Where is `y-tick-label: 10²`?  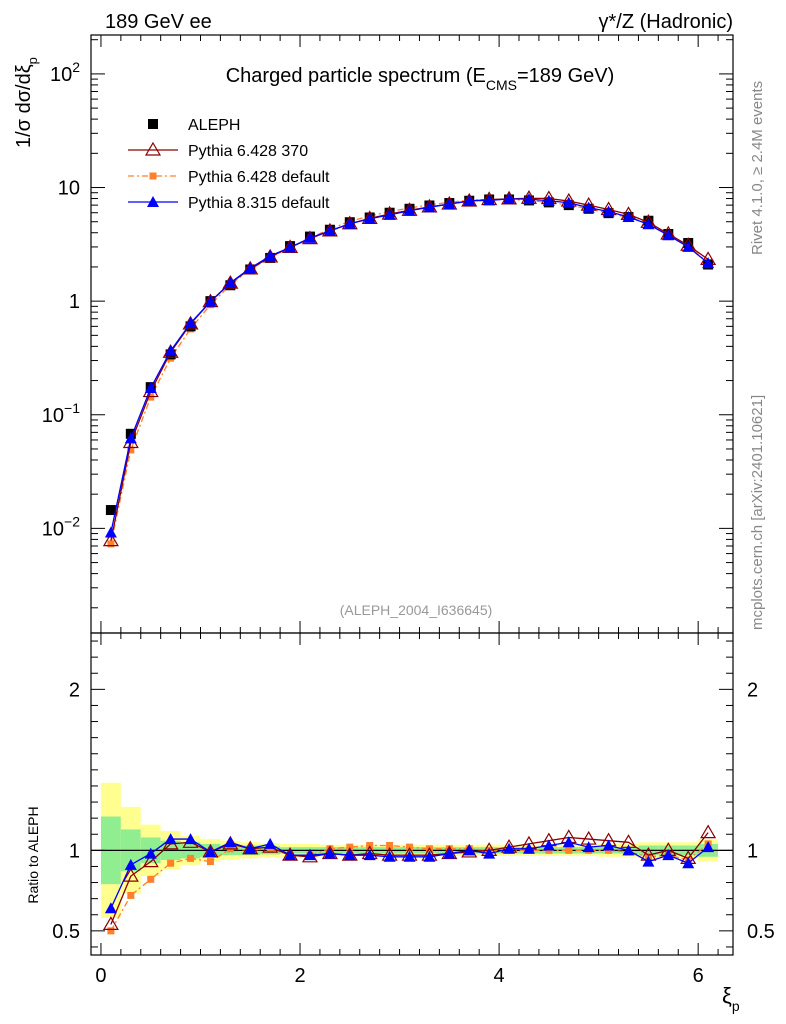
y-tick-label: 10² is located at coordinates (65, 72).